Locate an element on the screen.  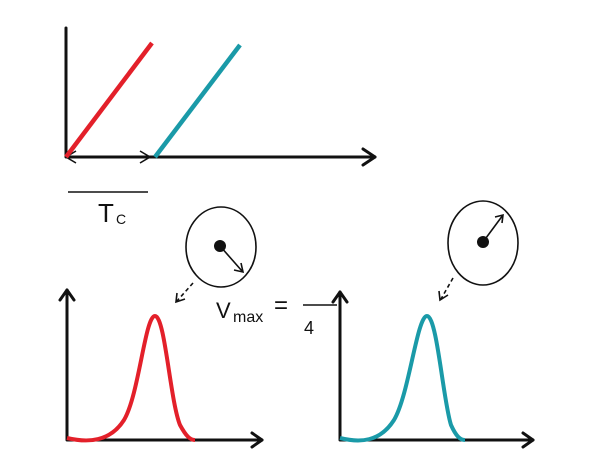
dashed-pointer is located at coordinates (185, 292).